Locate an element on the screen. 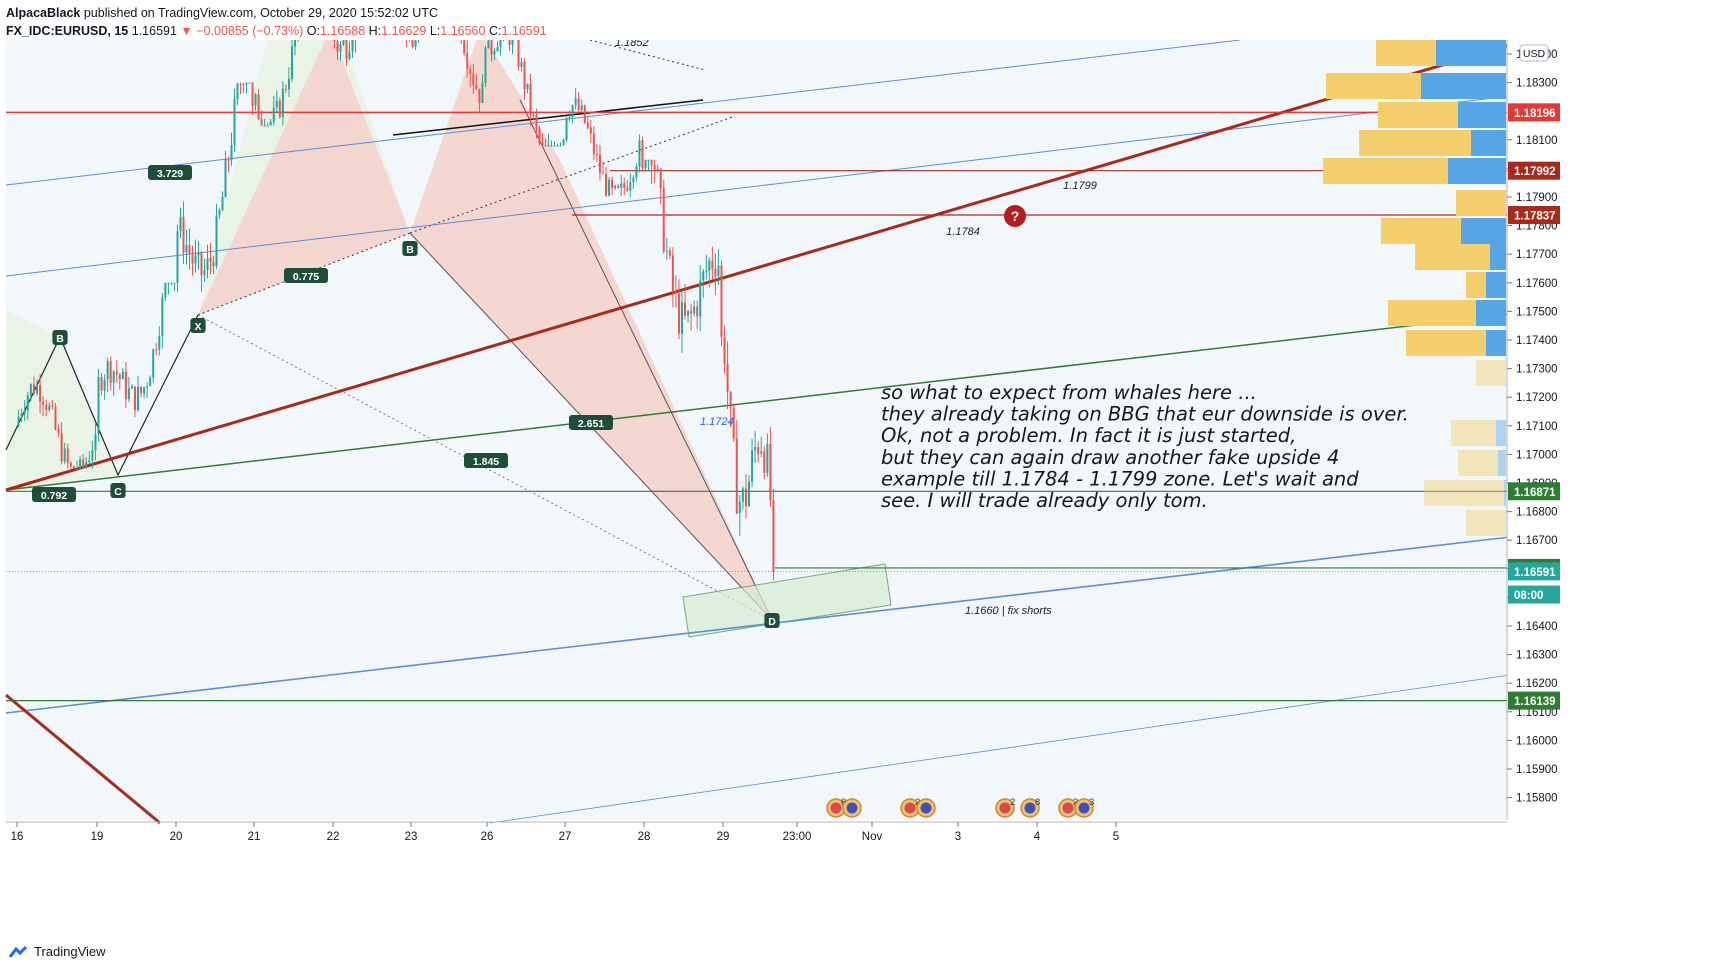 The width and height of the screenshot is (1716, 965). price-badge: 1.18196 is located at coordinates (1534, 112).